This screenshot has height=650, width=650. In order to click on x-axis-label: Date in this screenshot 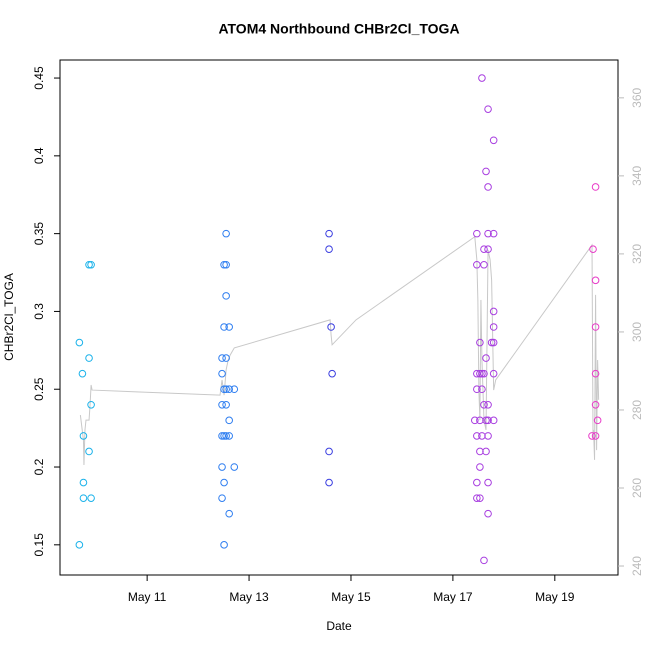, I will do `click(339, 626)`.